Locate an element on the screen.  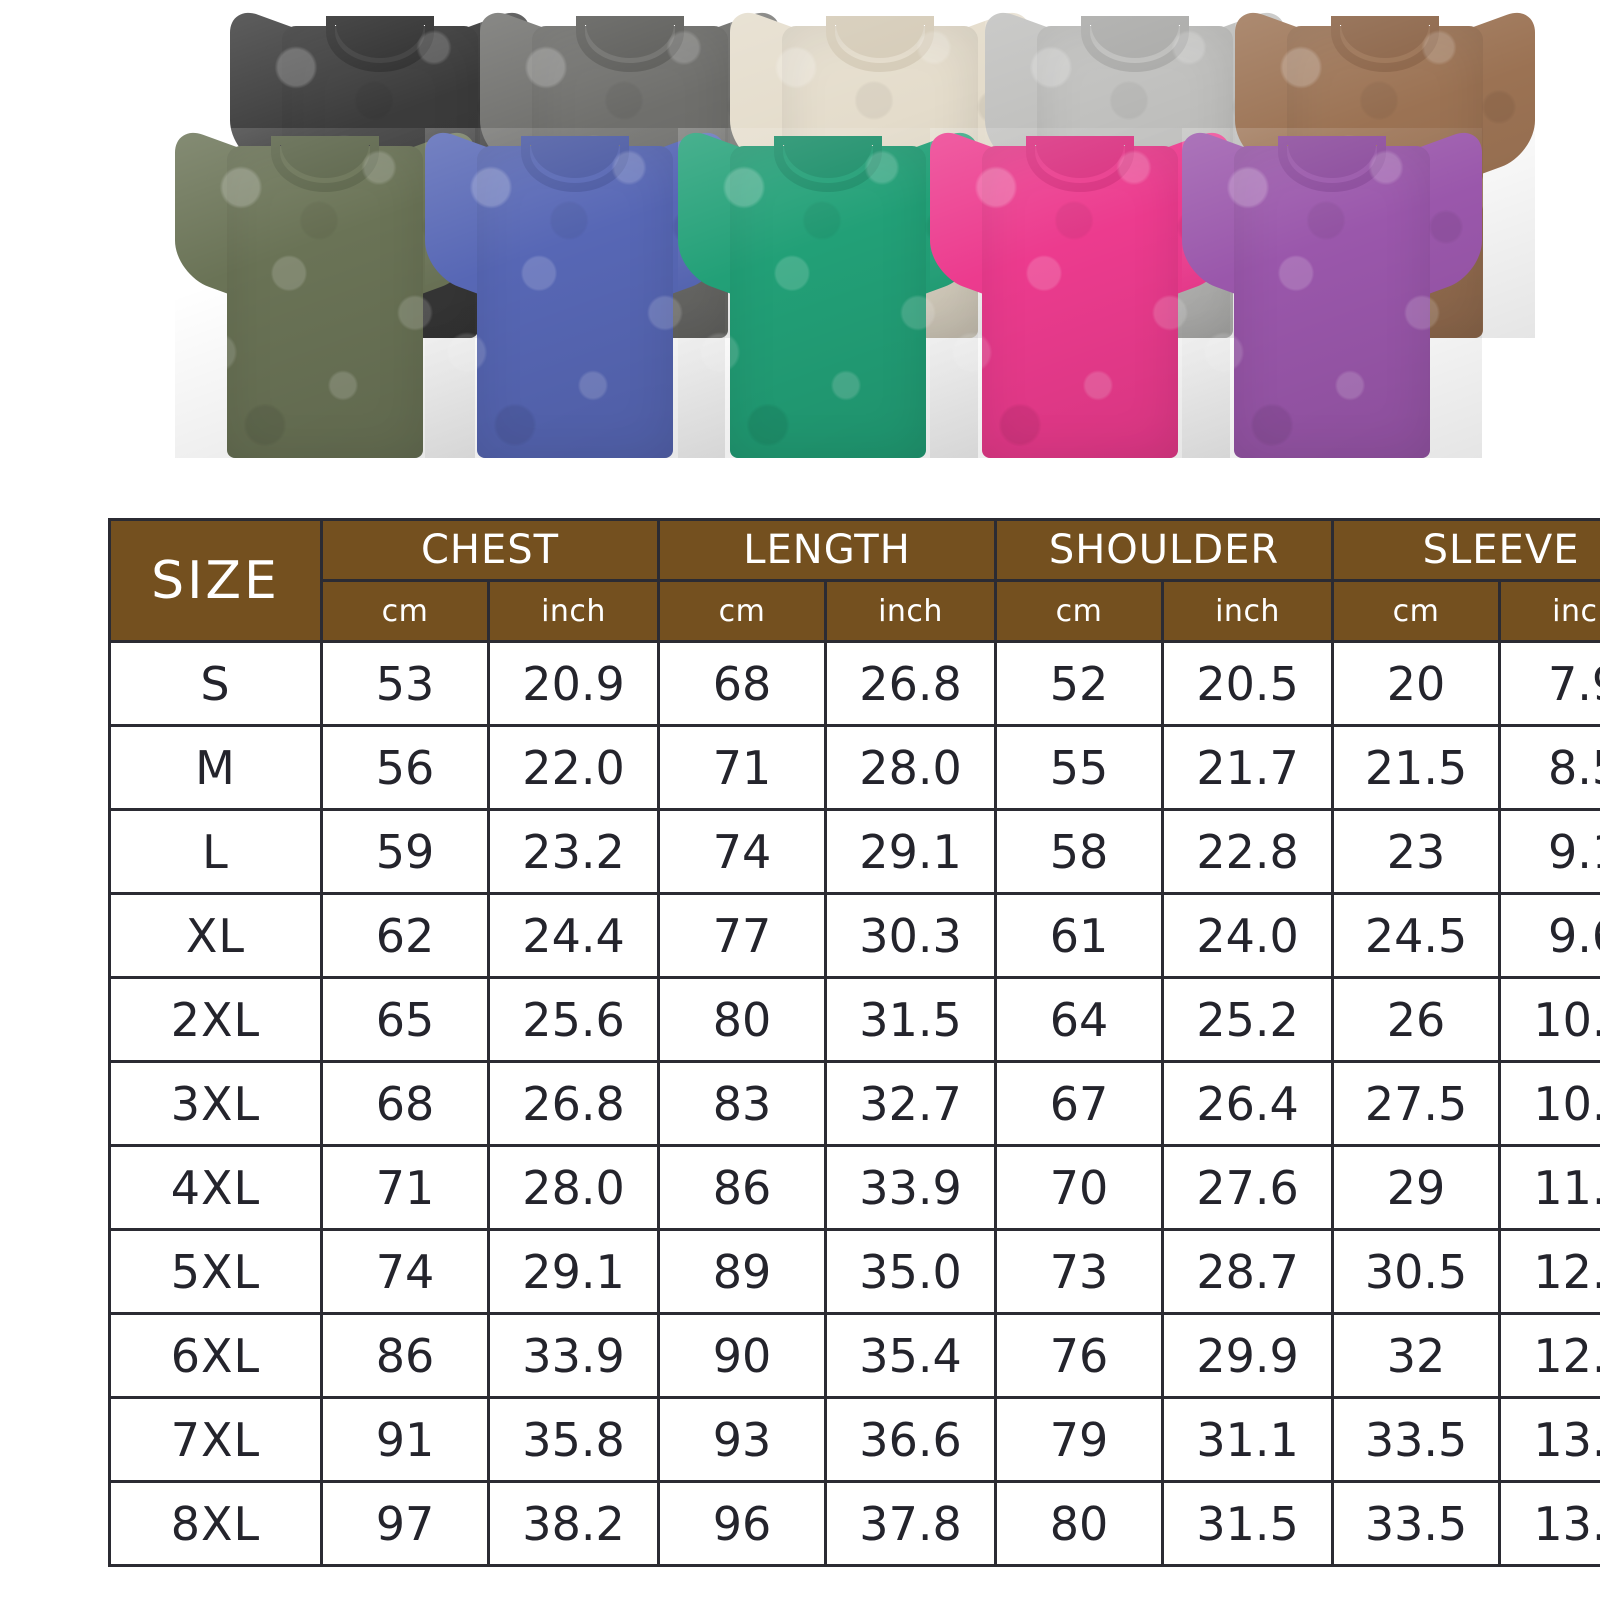
measurement-cell: 22.0 is located at coordinates (573, 767).